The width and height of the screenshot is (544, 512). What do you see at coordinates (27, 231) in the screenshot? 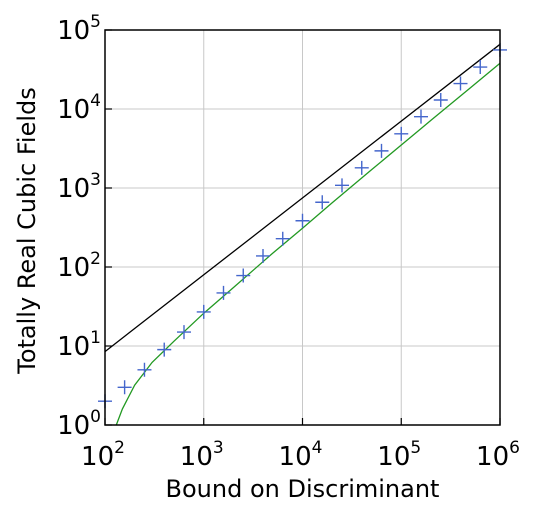
I see `y-axis-label: Totally Real Cubic Fields` at bounding box center [27, 231].